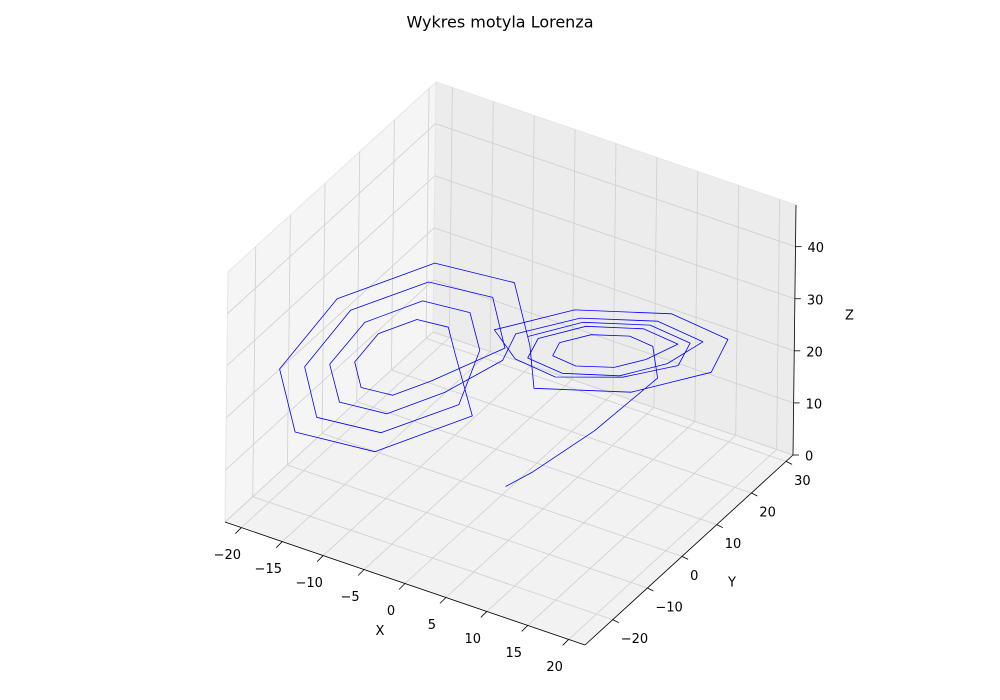 The image size is (1000, 700). Describe the element at coordinates (380, 631) in the screenshot. I see `x-axis-label: X` at that location.